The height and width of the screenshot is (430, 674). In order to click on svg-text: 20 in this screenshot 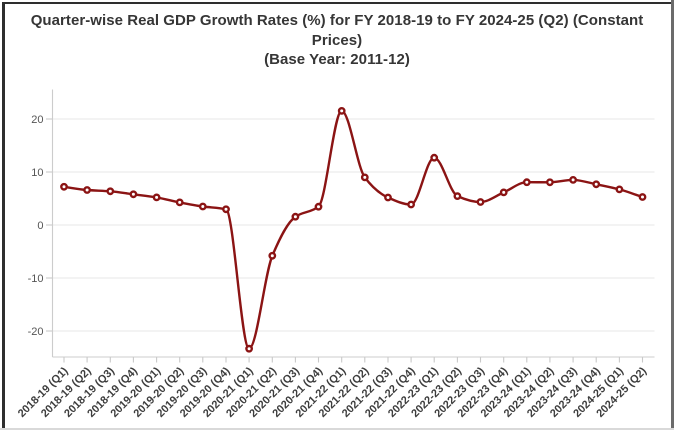, I will do `click(37, 120)`.